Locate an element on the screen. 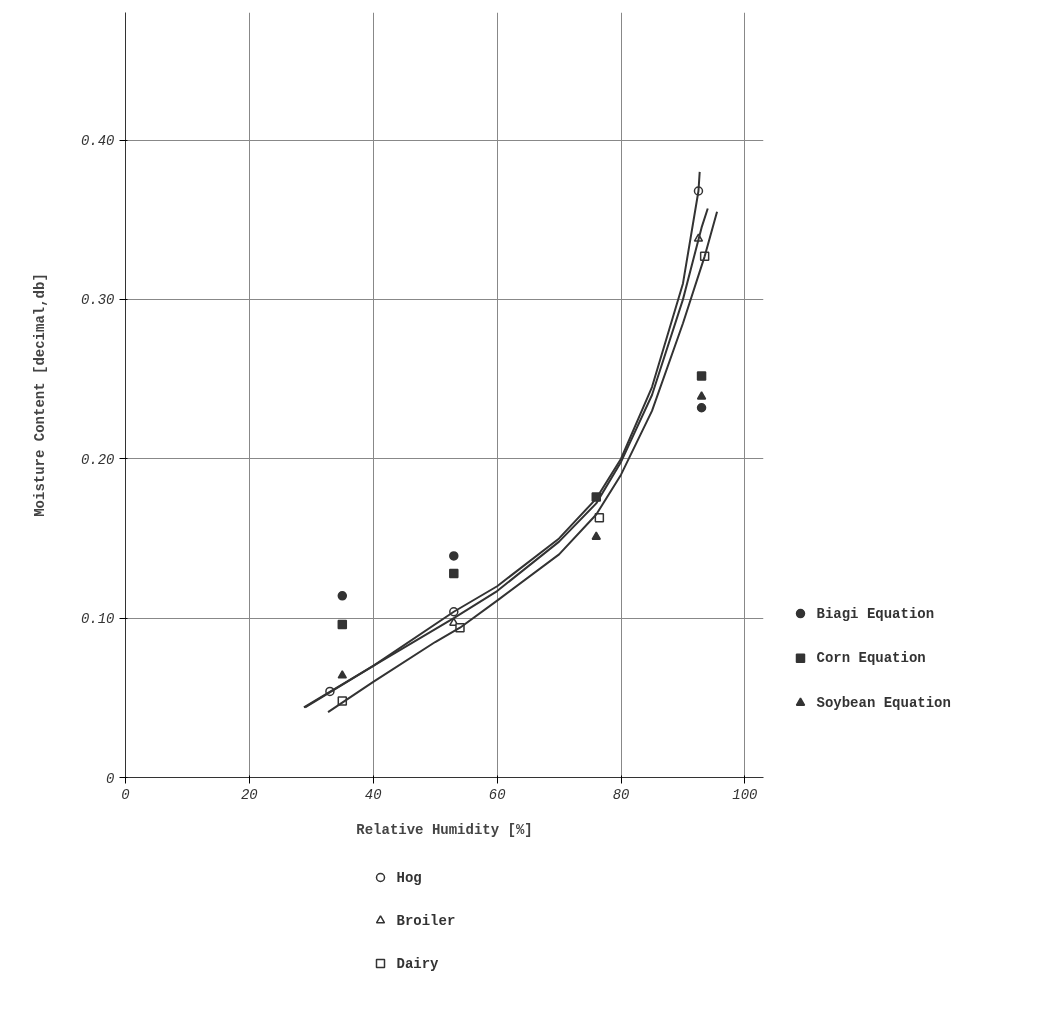 The height and width of the screenshot is (1036, 1039). x-tick-label: 40 is located at coordinates (373, 794).